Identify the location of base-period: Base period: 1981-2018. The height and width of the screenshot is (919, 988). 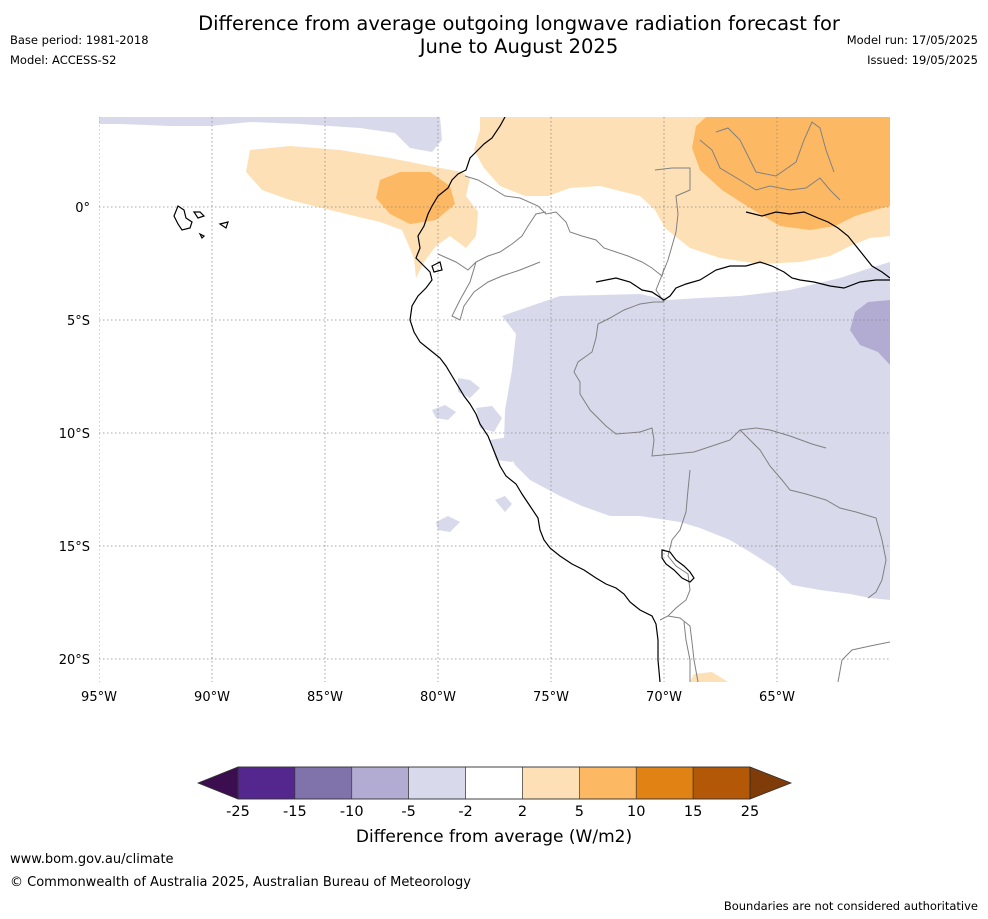
(79, 40).